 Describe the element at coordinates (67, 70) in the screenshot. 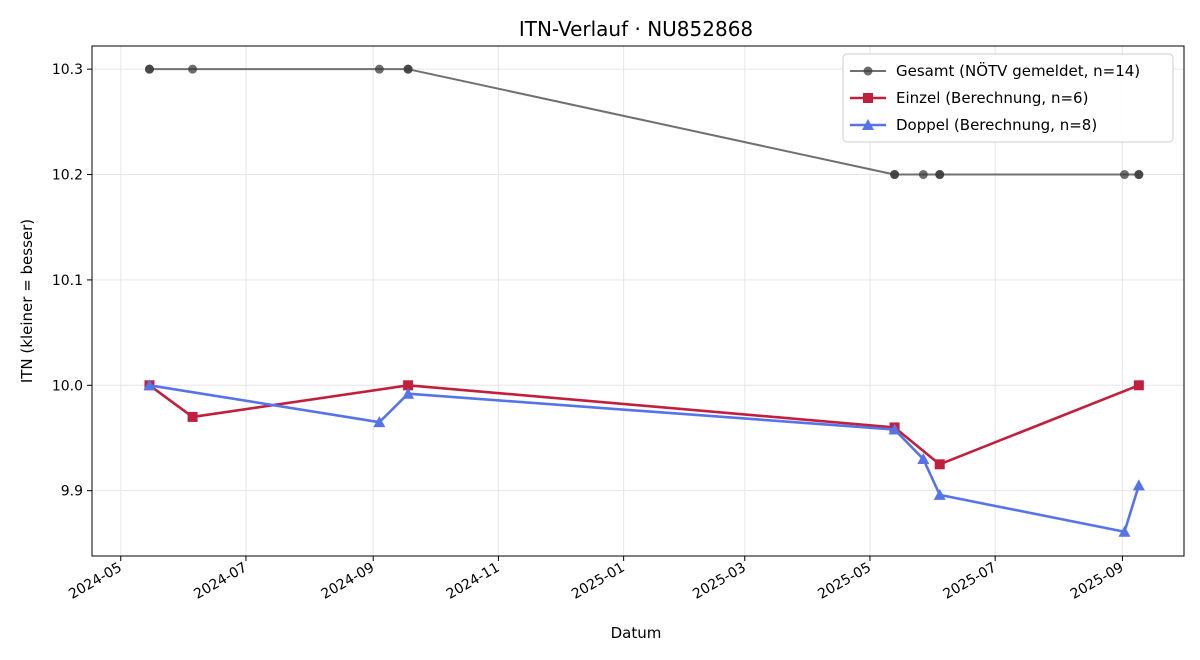

I see `y-tick-label: 10.3` at that location.